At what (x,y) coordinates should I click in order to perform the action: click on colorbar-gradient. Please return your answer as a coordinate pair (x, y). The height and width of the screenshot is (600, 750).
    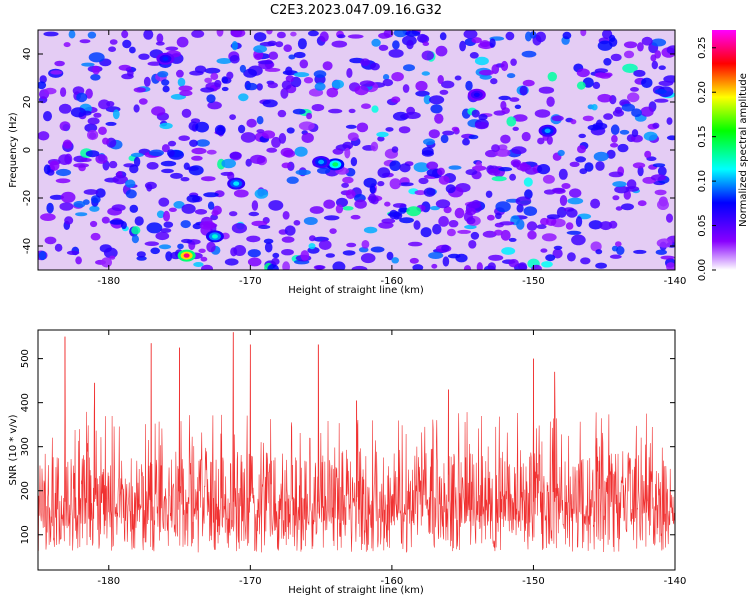
    Looking at the image, I should click on (724, 150).